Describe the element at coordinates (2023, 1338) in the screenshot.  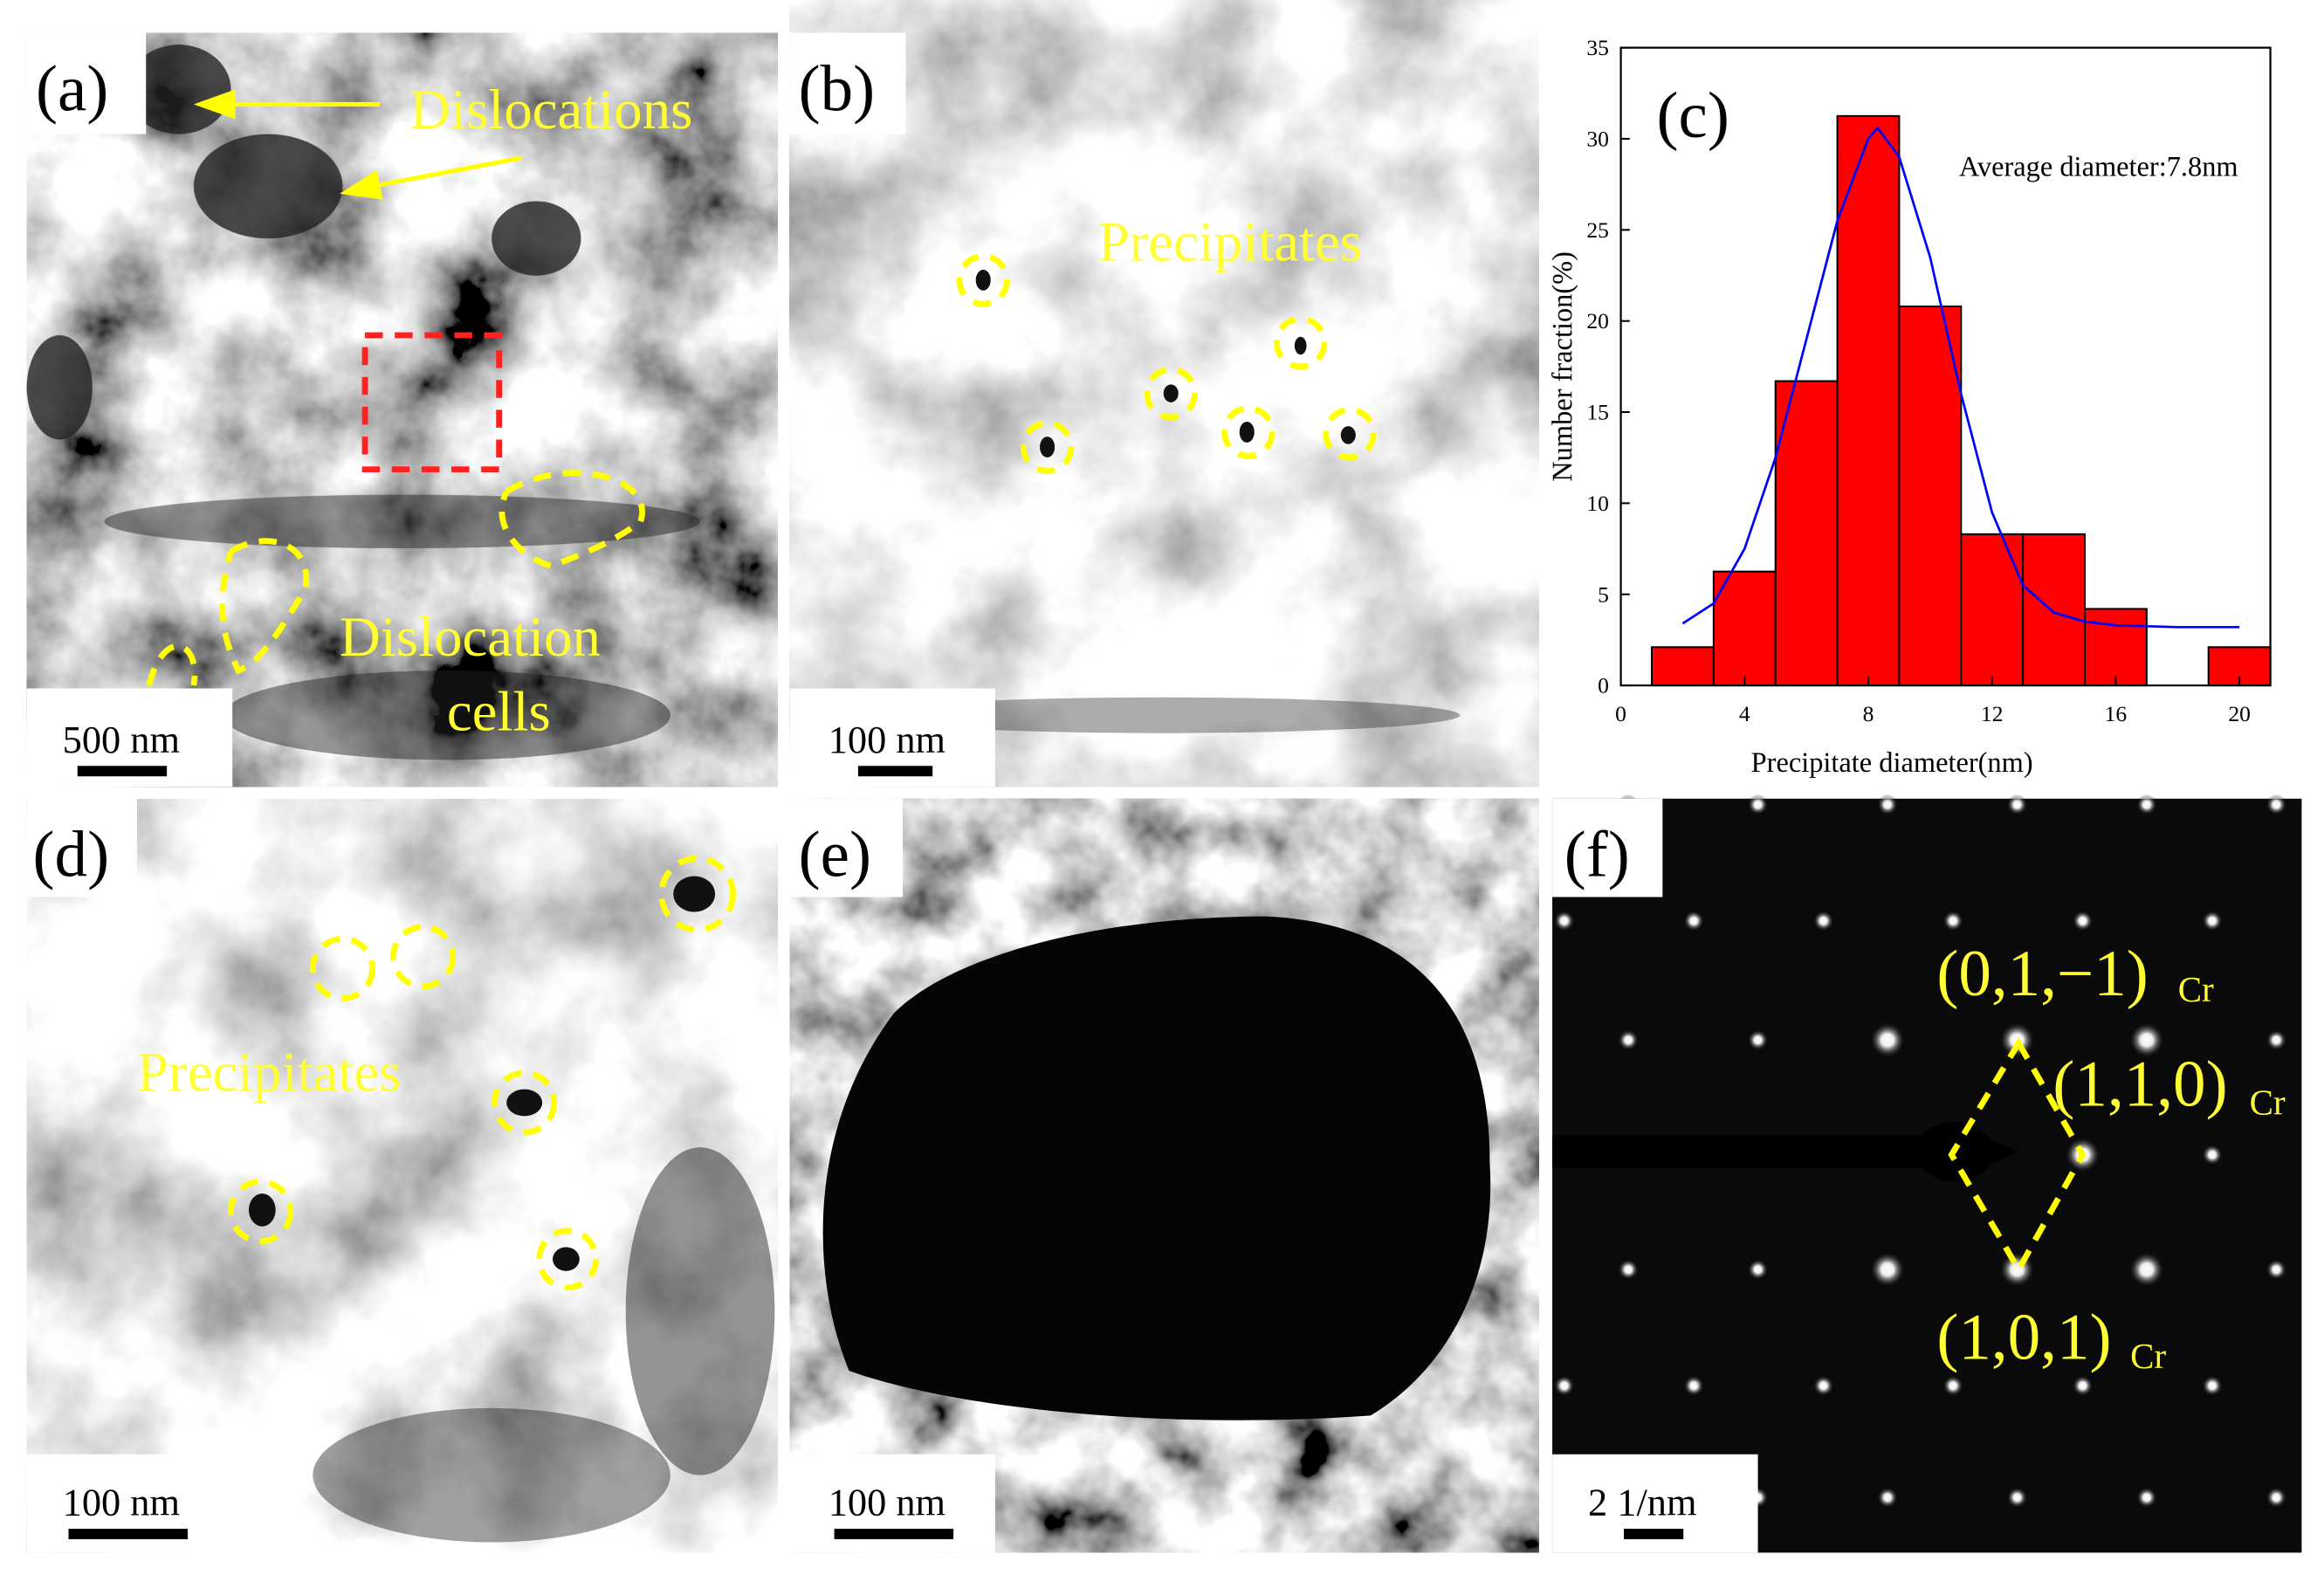
I see `index-label: (1,0,1)` at that location.